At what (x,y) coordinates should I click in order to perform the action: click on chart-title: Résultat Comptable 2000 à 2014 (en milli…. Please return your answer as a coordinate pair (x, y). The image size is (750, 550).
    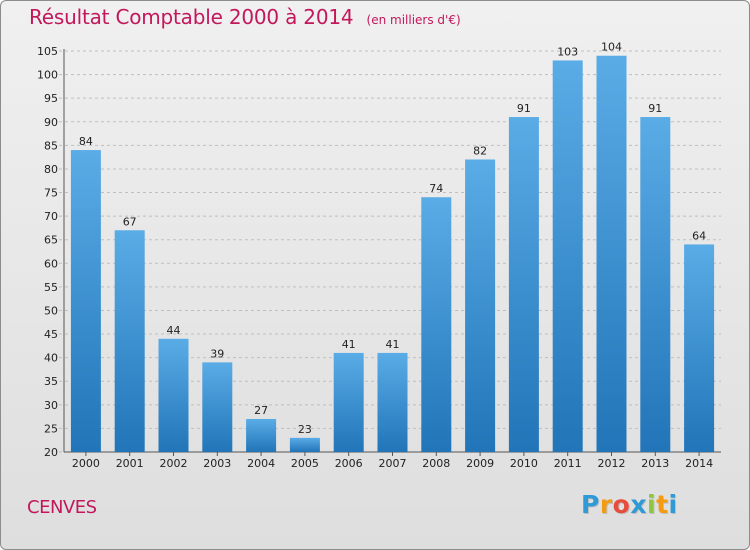
    Looking at the image, I should click on (245, 17).